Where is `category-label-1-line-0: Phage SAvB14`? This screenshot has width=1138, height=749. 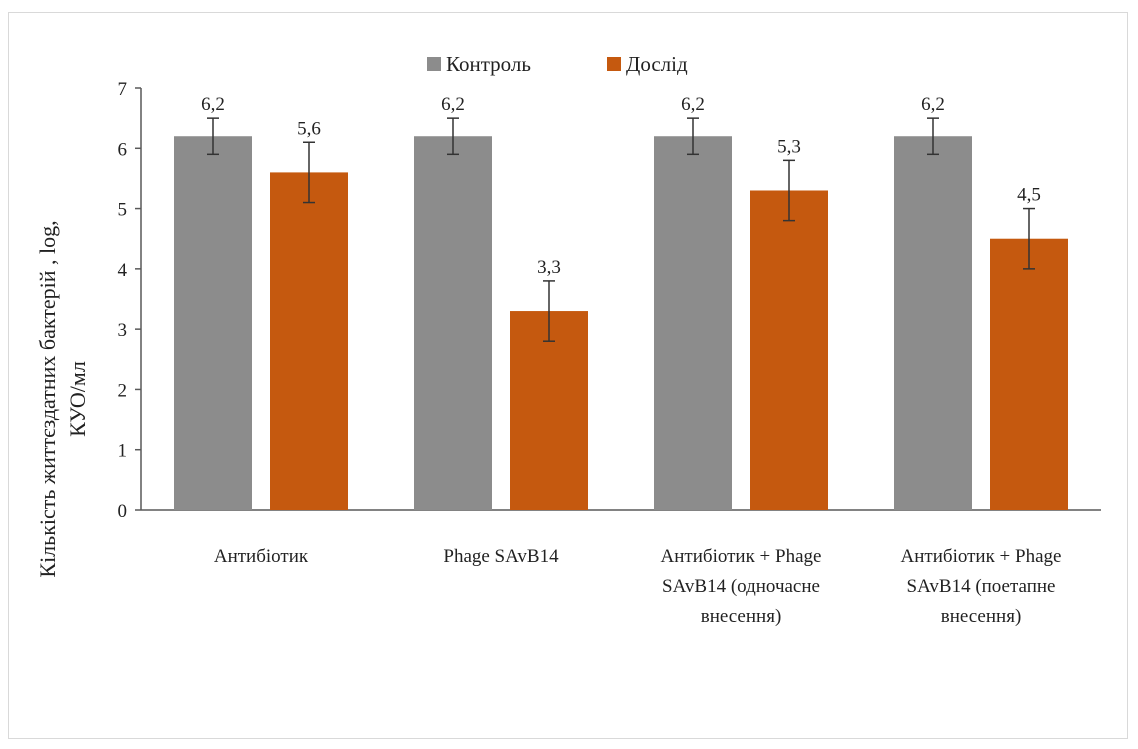 category-label-1-line-0: Phage SAvB14 is located at coordinates (501, 556).